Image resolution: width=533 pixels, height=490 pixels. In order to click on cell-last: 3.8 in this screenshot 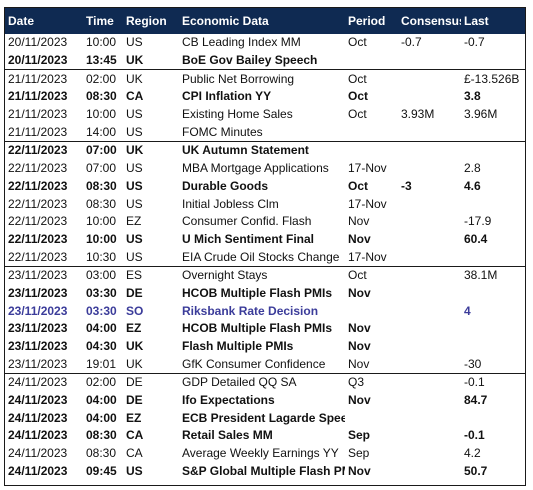, I will do `click(472, 96)`.